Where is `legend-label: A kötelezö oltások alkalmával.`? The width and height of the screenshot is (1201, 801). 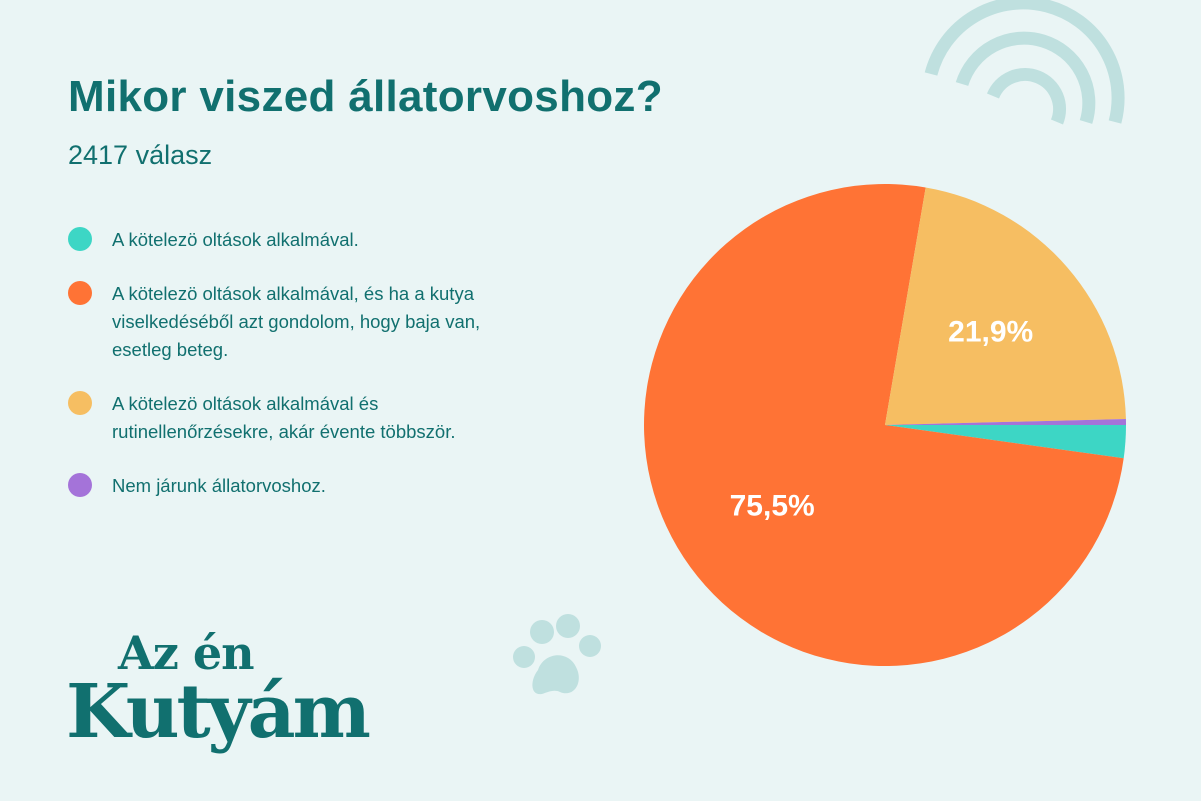
legend-label: A kötelezö oltások alkalmával. is located at coordinates (235, 239).